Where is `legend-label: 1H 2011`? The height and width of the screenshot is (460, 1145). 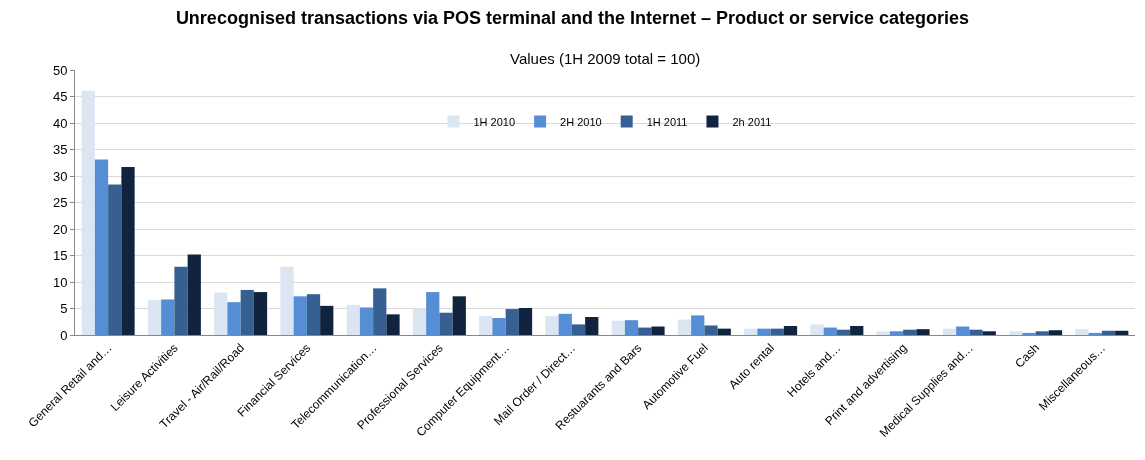 legend-label: 1H 2011 is located at coordinates (667, 121).